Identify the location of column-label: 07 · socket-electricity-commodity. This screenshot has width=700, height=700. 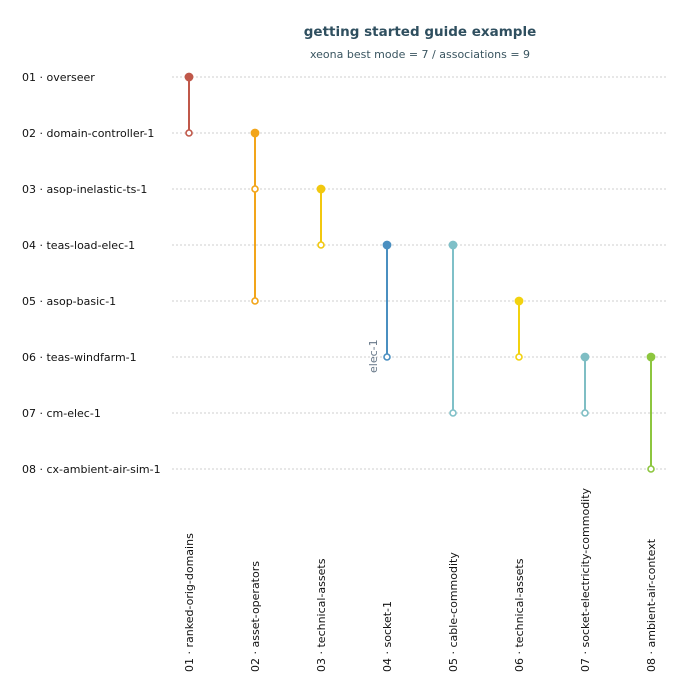
(585, 579).